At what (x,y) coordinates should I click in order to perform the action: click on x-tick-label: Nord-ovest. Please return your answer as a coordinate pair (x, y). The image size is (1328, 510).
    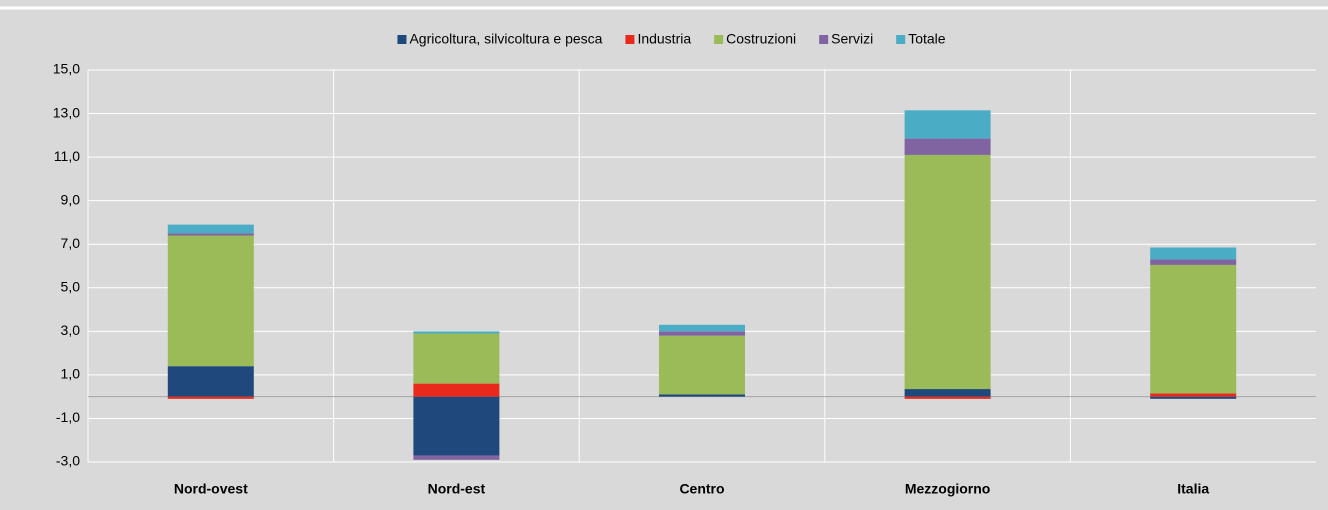
    Looking at the image, I should click on (211, 489).